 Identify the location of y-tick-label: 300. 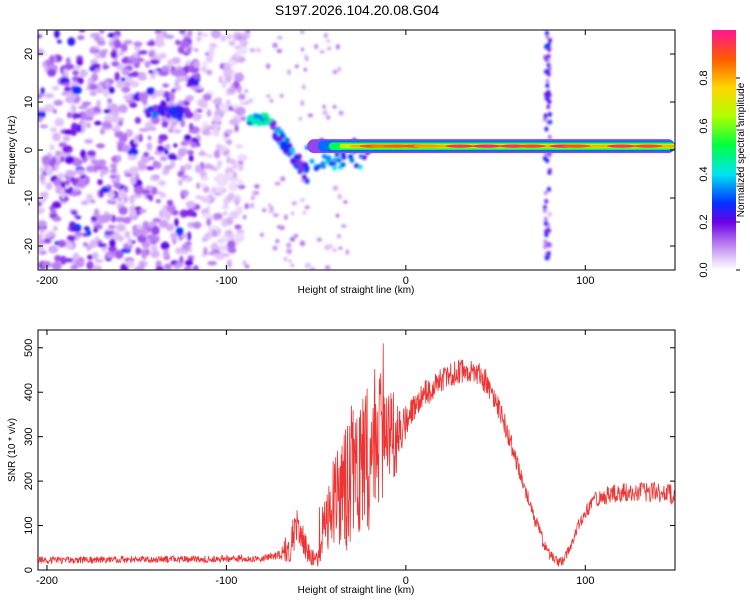
(29, 436).